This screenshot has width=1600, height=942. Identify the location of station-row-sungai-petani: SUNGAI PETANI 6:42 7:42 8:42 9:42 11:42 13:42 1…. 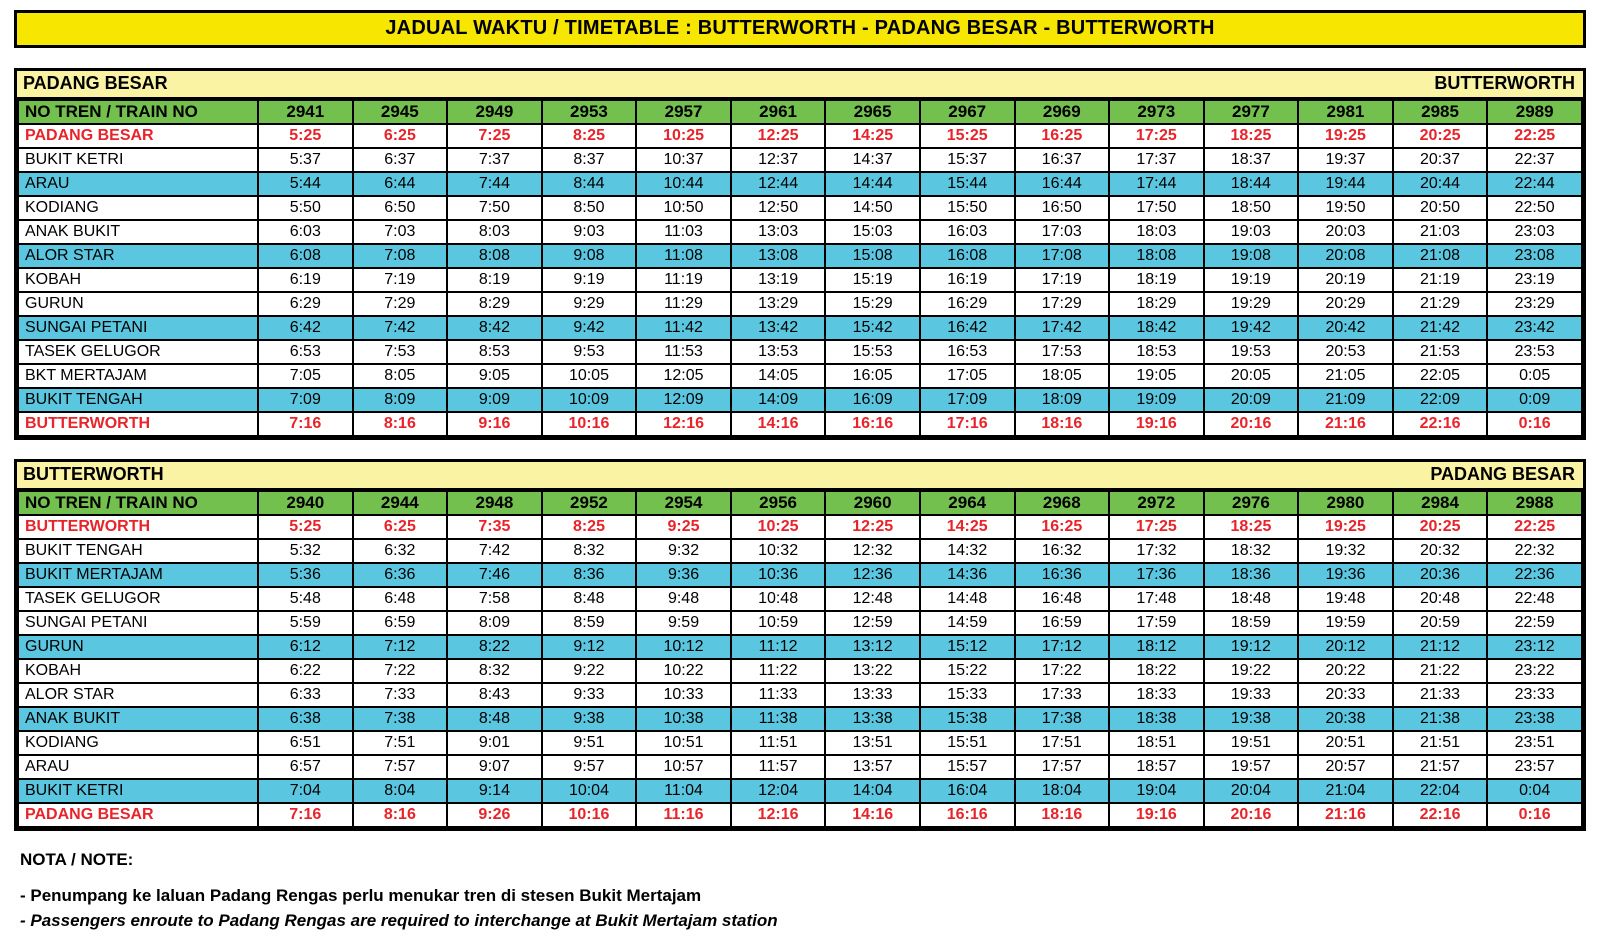
(800, 328).